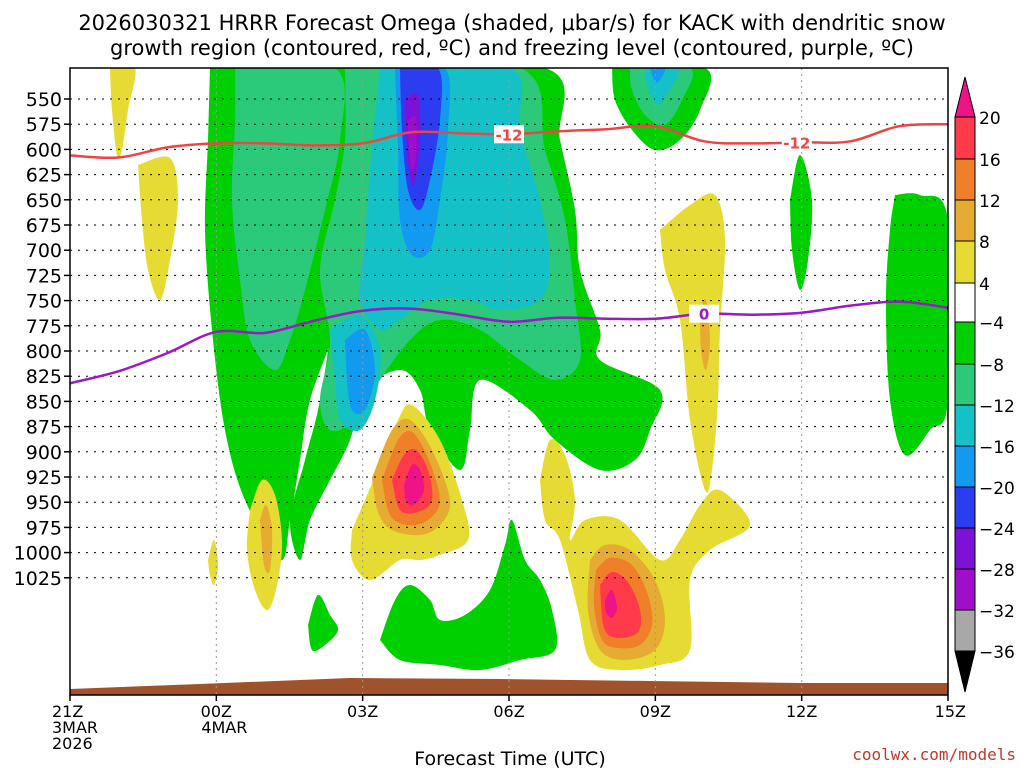 This screenshot has width=1024, height=768. What do you see at coordinates (997, 653) in the screenshot?
I see `colorbar-label--36: −36` at bounding box center [997, 653].